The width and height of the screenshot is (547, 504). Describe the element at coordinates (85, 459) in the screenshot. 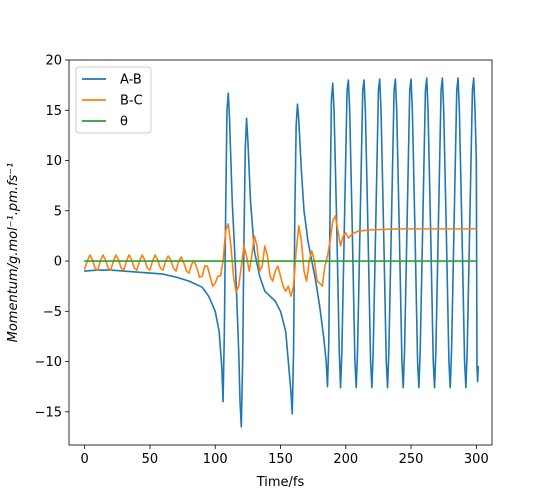

I see `x-tick-label: 0` at that location.